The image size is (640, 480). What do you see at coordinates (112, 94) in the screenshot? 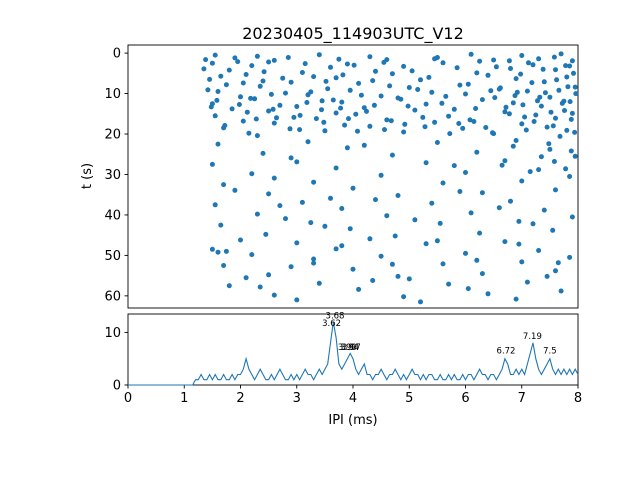
I see `y-tick-label: 10` at bounding box center [112, 94].